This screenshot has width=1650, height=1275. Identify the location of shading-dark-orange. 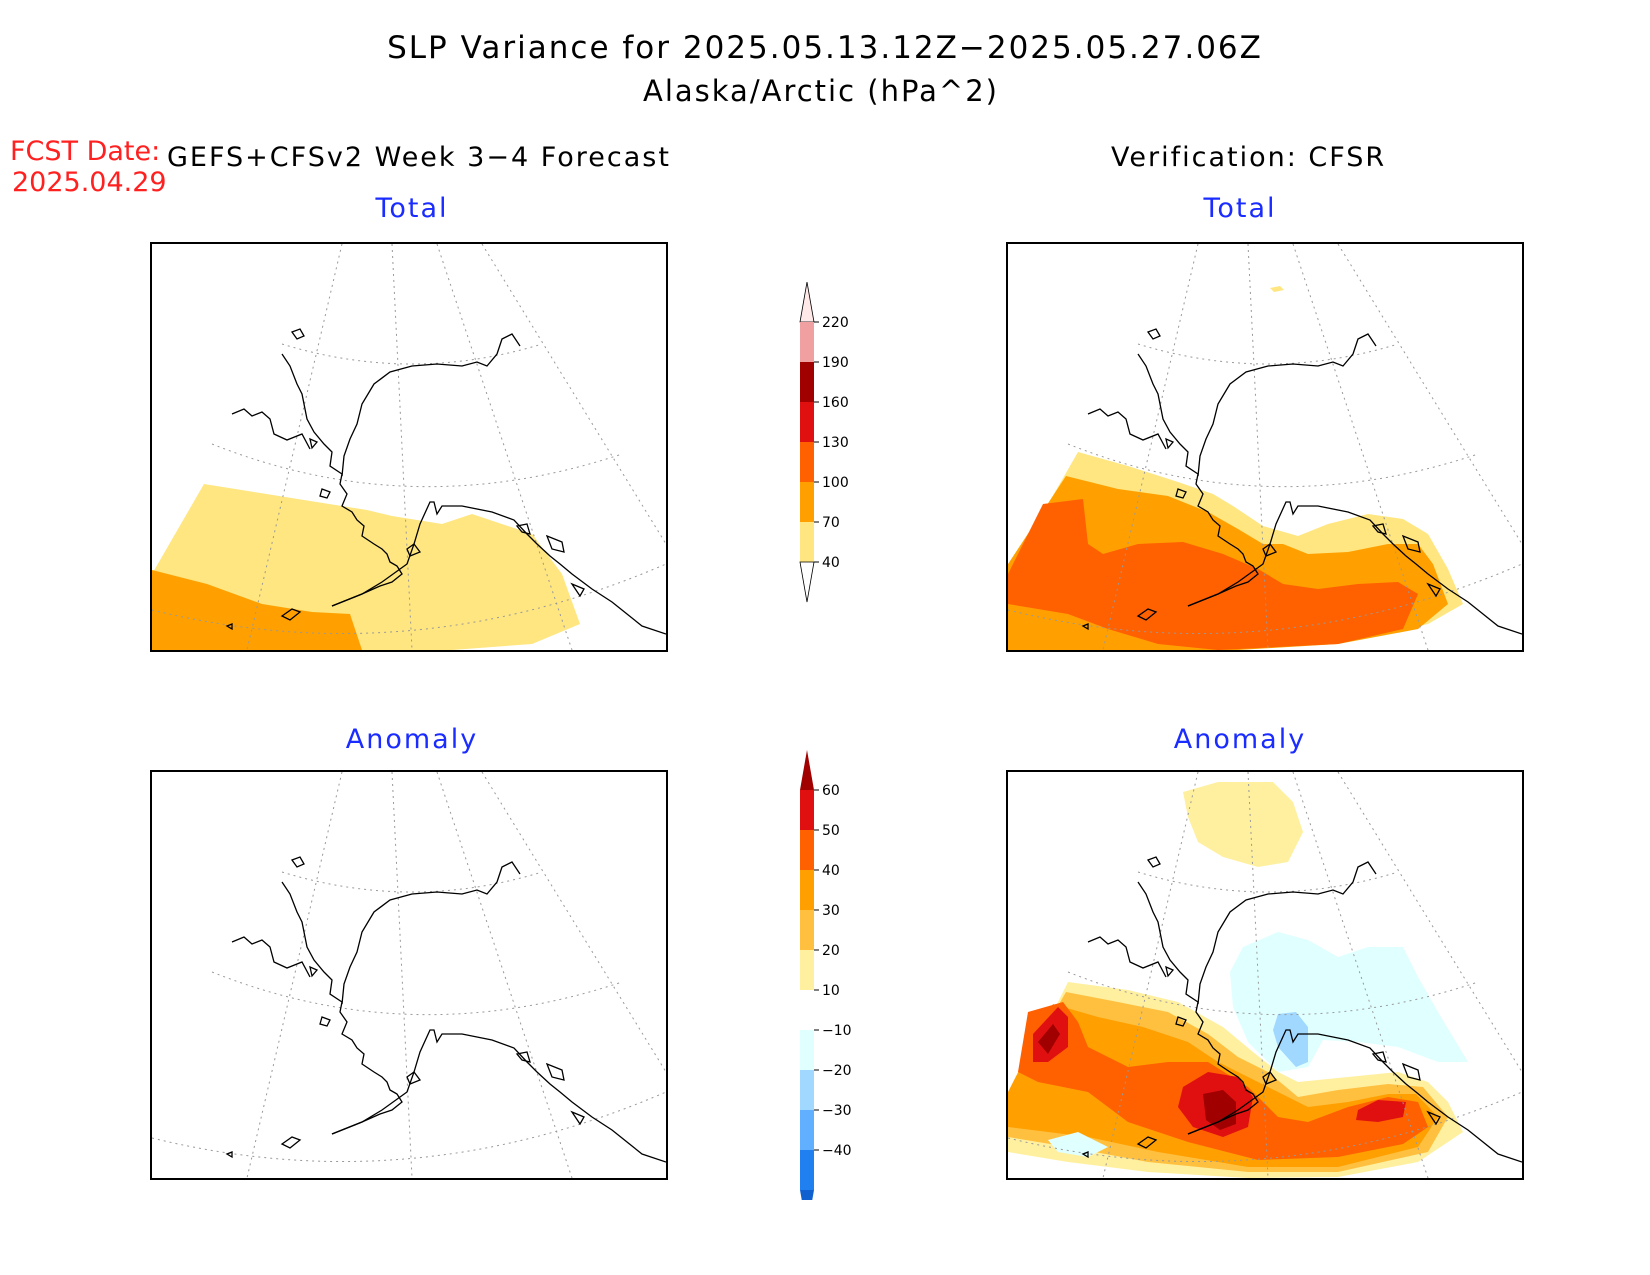
(1213, 574).